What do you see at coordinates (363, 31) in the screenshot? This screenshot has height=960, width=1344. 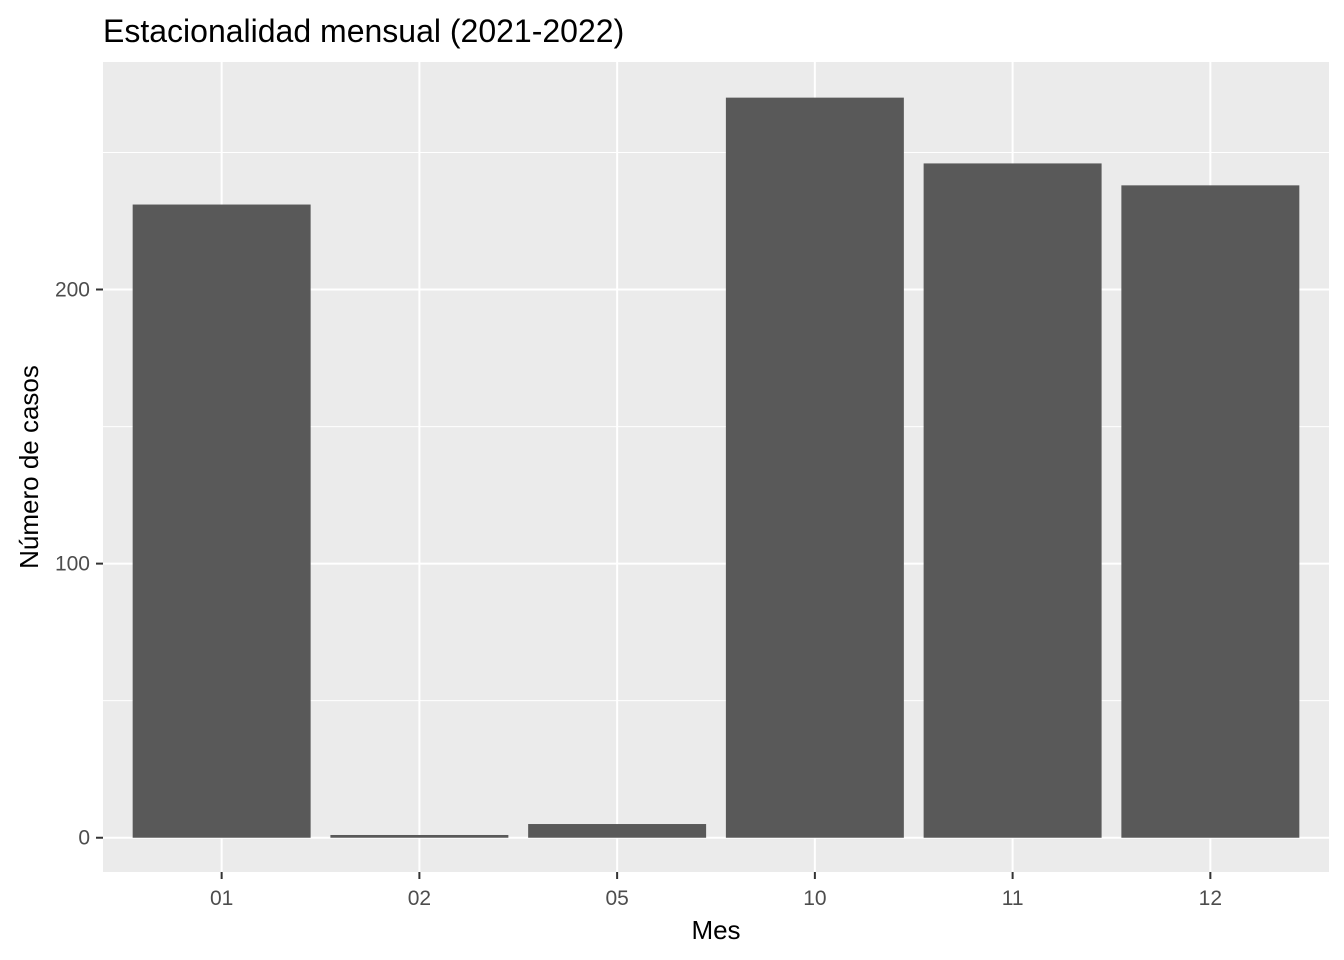 I see `chart-title: Estacionalidad mensual (2021-2022)` at bounding box center [363, 31].